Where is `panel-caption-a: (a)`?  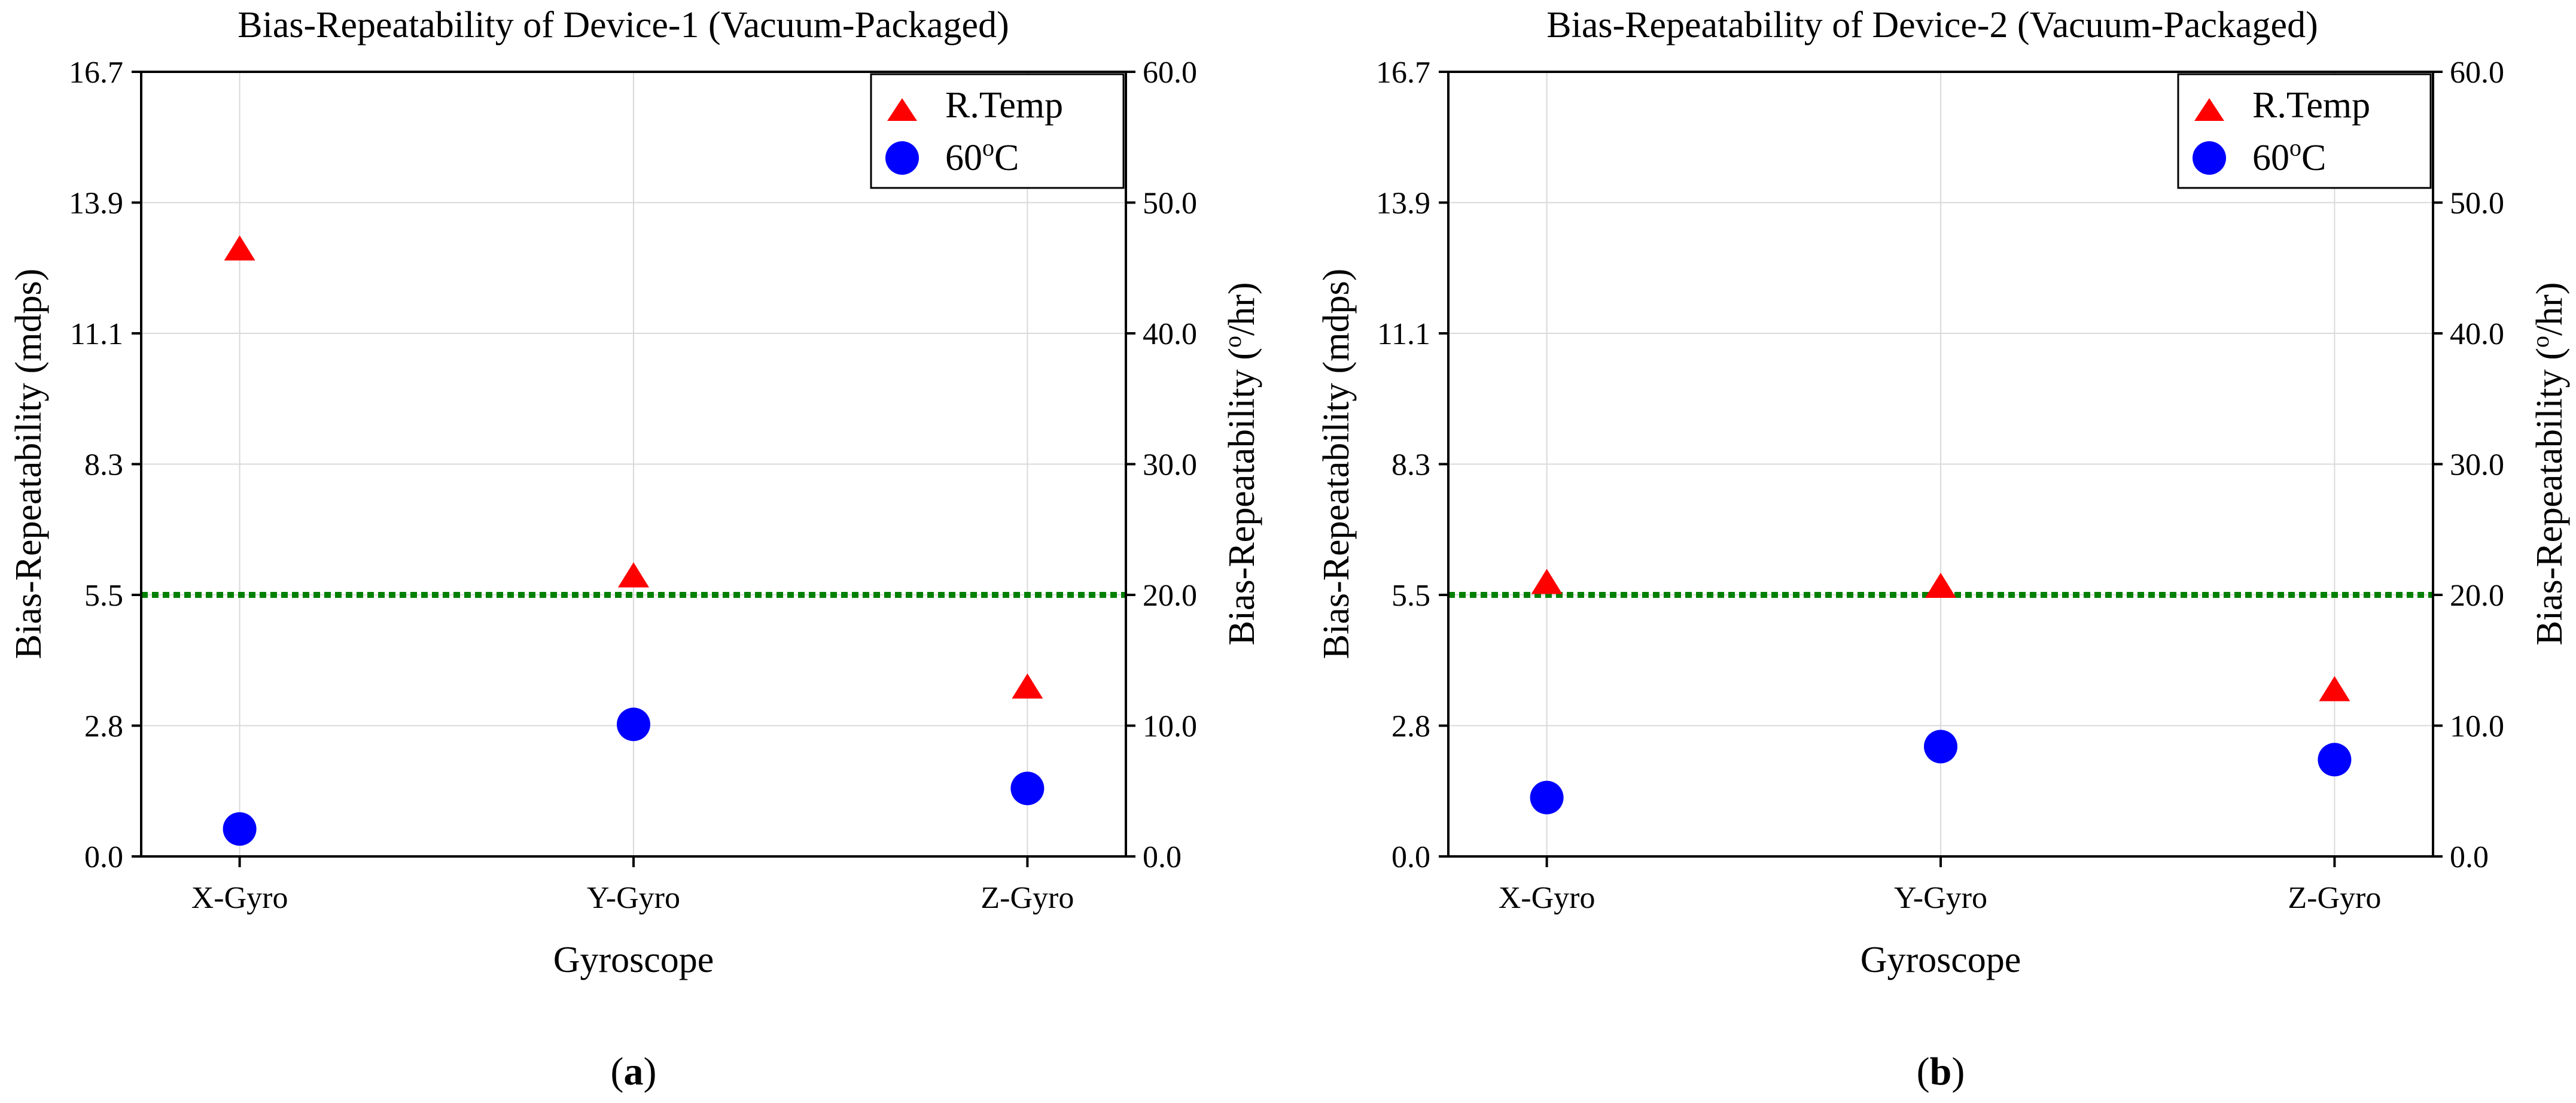 panel-caption-a: (a) is located at coordinates (634, 1072).